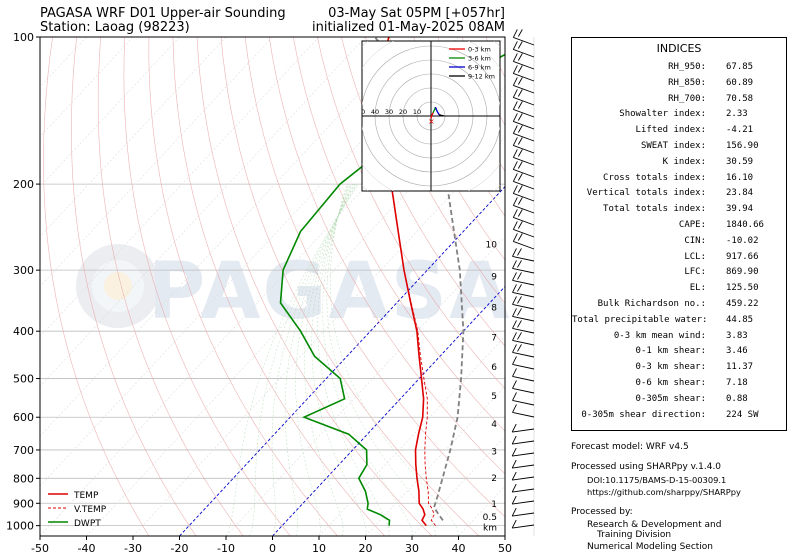  What do you see at coordinates (654, 177) in the screenshot?
I see `index-key: Cross totals index:` at bounding box center [654, 177].